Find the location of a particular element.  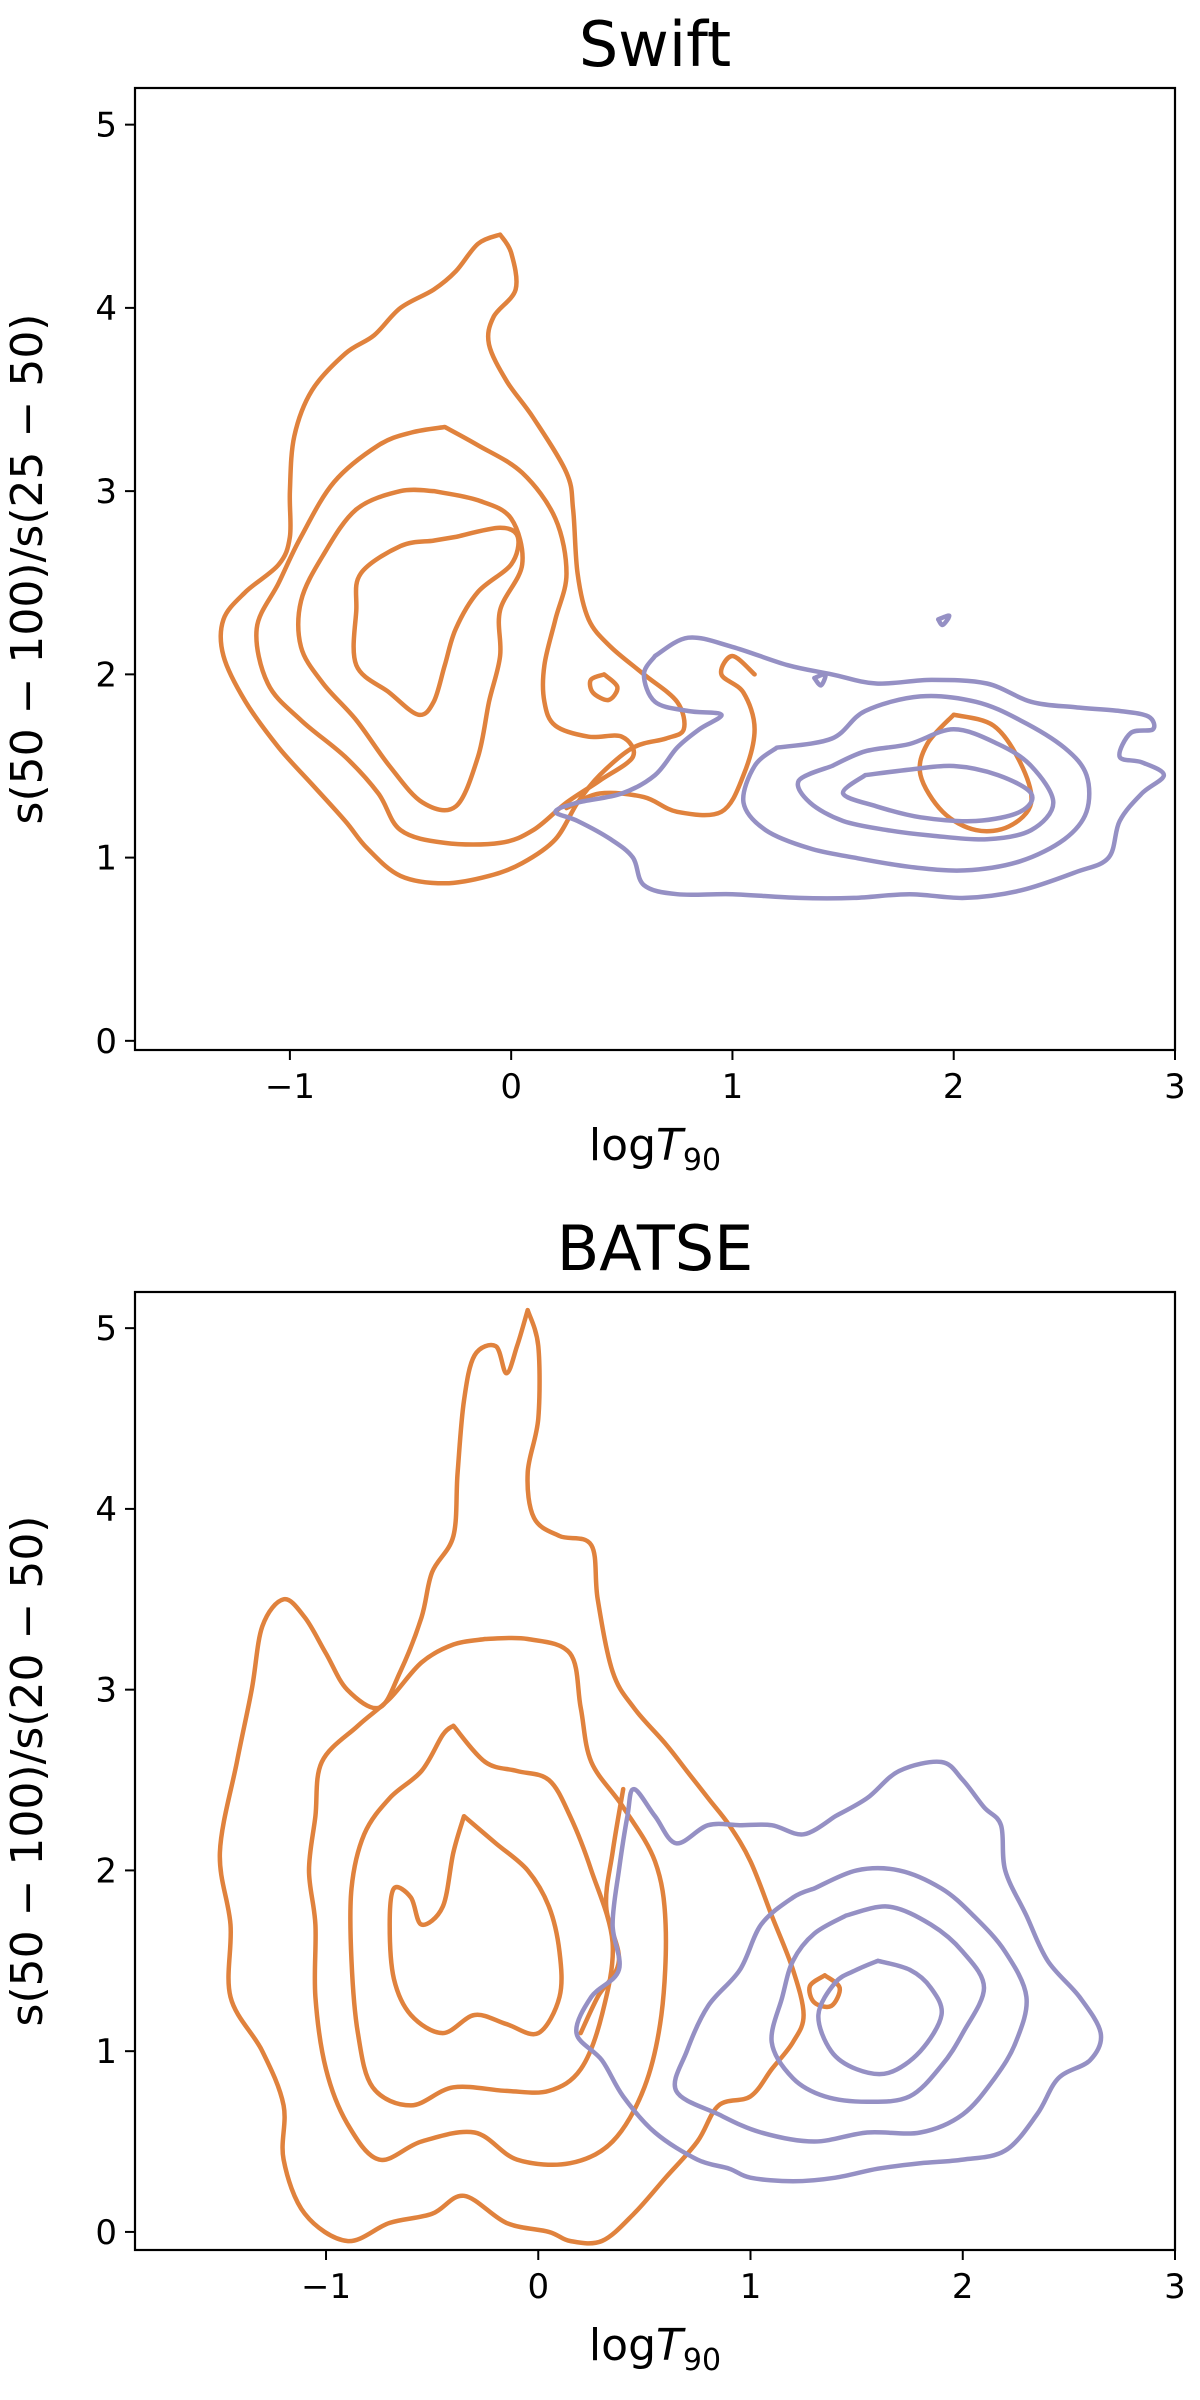

y-axis-label: s(50 − 100)/s(20 − 50) is located at coordinates (27, 1771).